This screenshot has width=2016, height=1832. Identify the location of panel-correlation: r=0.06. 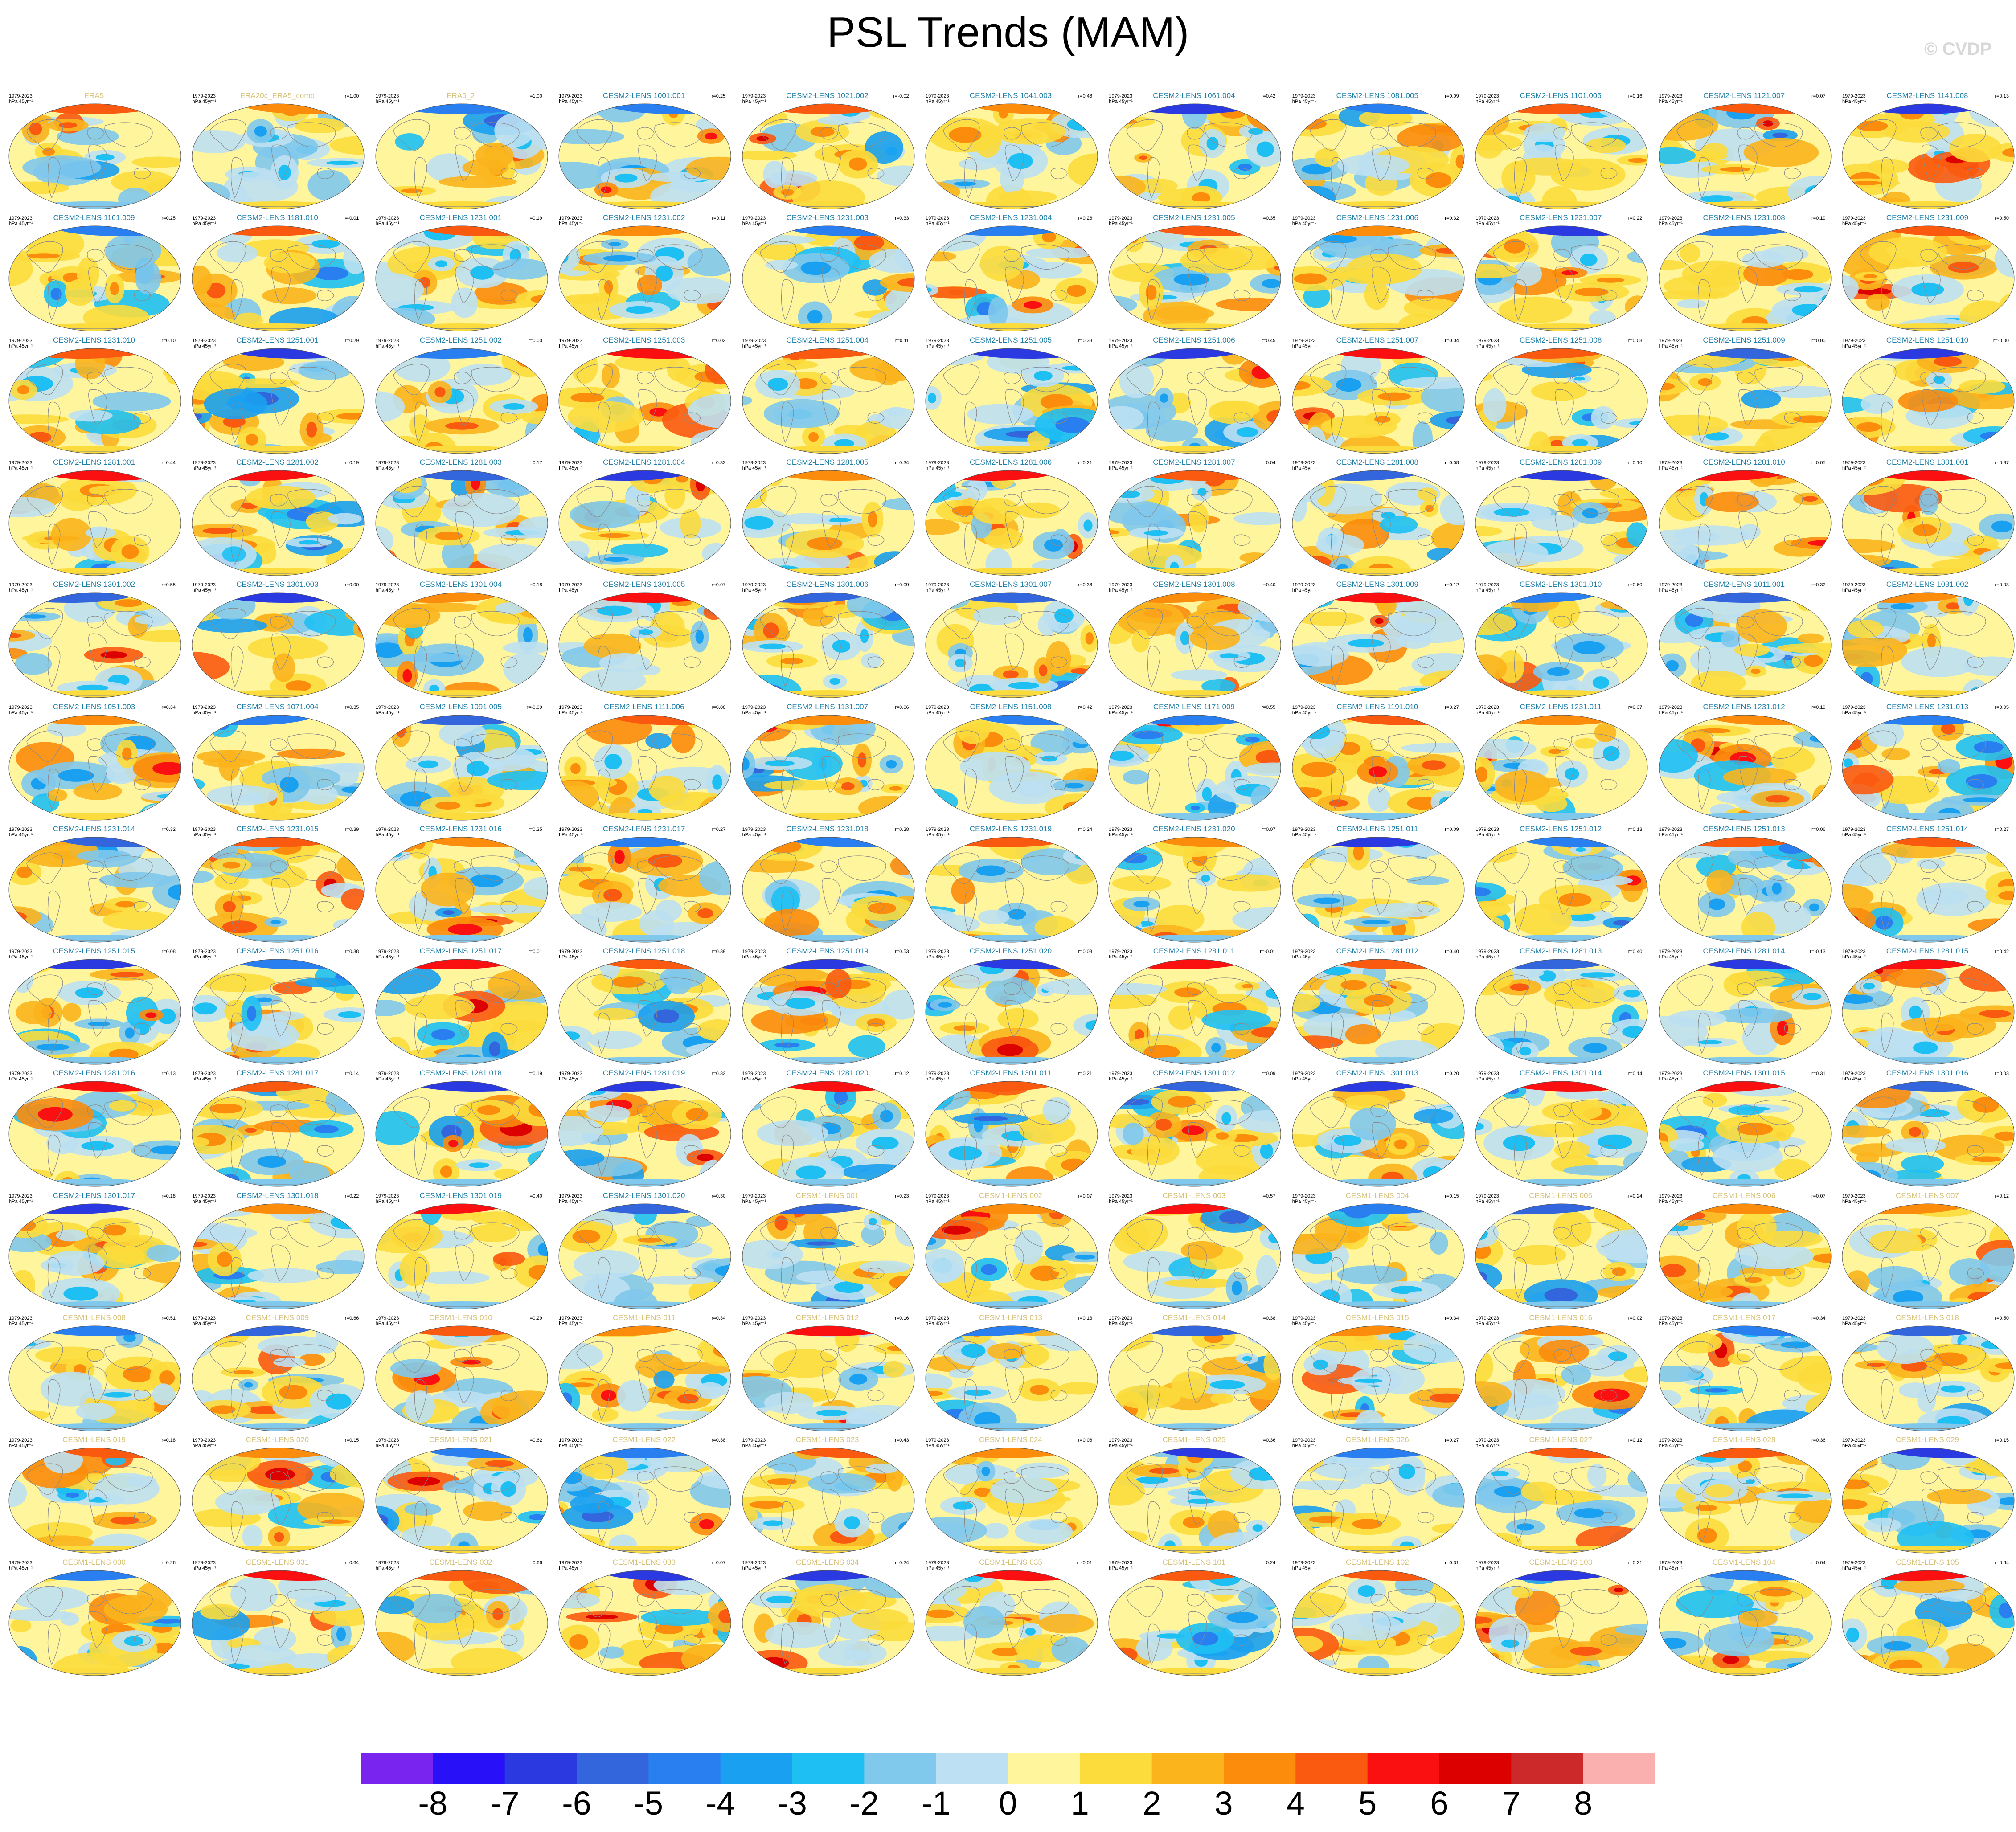
(902, 707).